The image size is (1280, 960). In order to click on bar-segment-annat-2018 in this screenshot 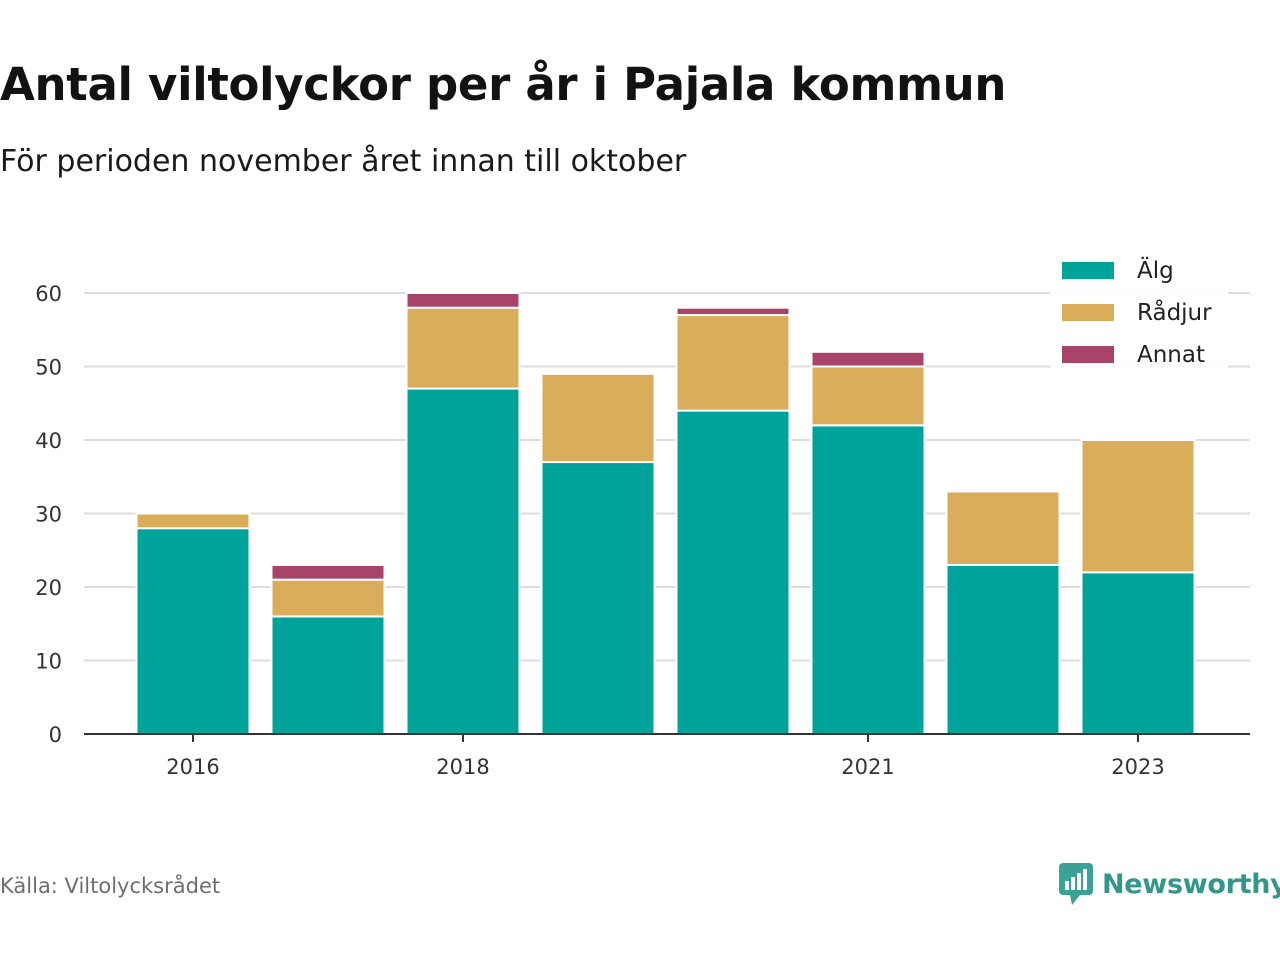, I will do `click(463, 300)`.